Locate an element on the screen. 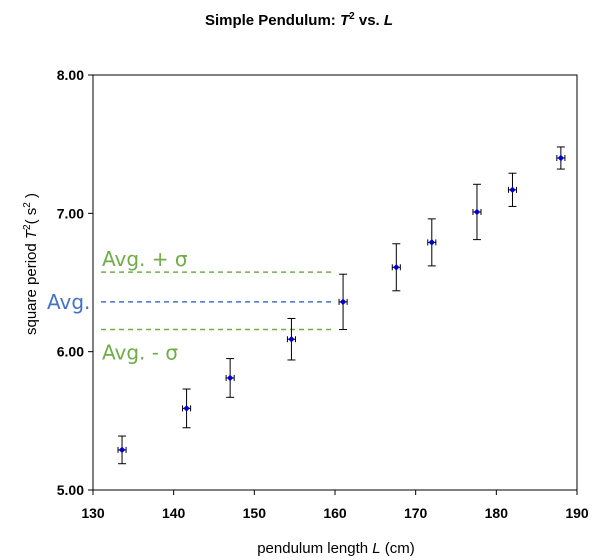 The height and width of the screenshot is (560, 616). x-tick-label: 140 is located at coordinates (174, 513).